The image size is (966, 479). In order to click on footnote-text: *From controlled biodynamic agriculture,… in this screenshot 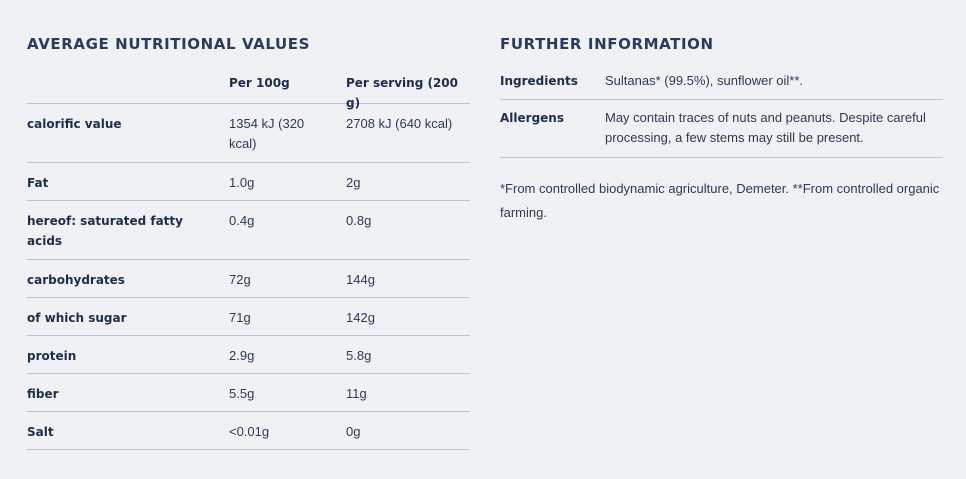, I will do `click(720, 200)`.